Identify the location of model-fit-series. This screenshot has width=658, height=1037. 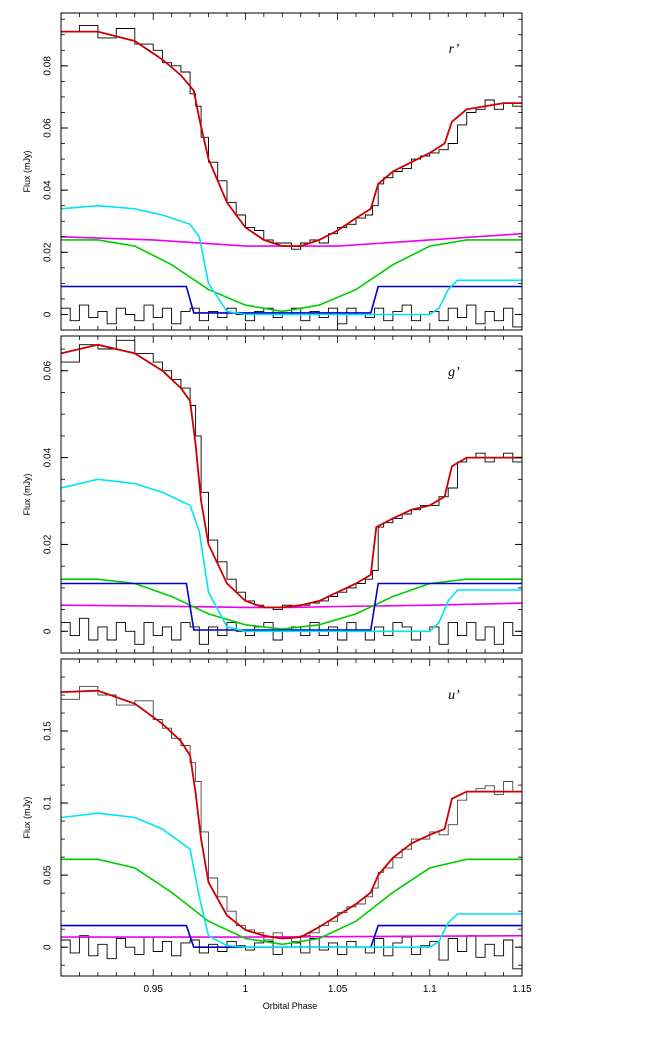
(291, 138).